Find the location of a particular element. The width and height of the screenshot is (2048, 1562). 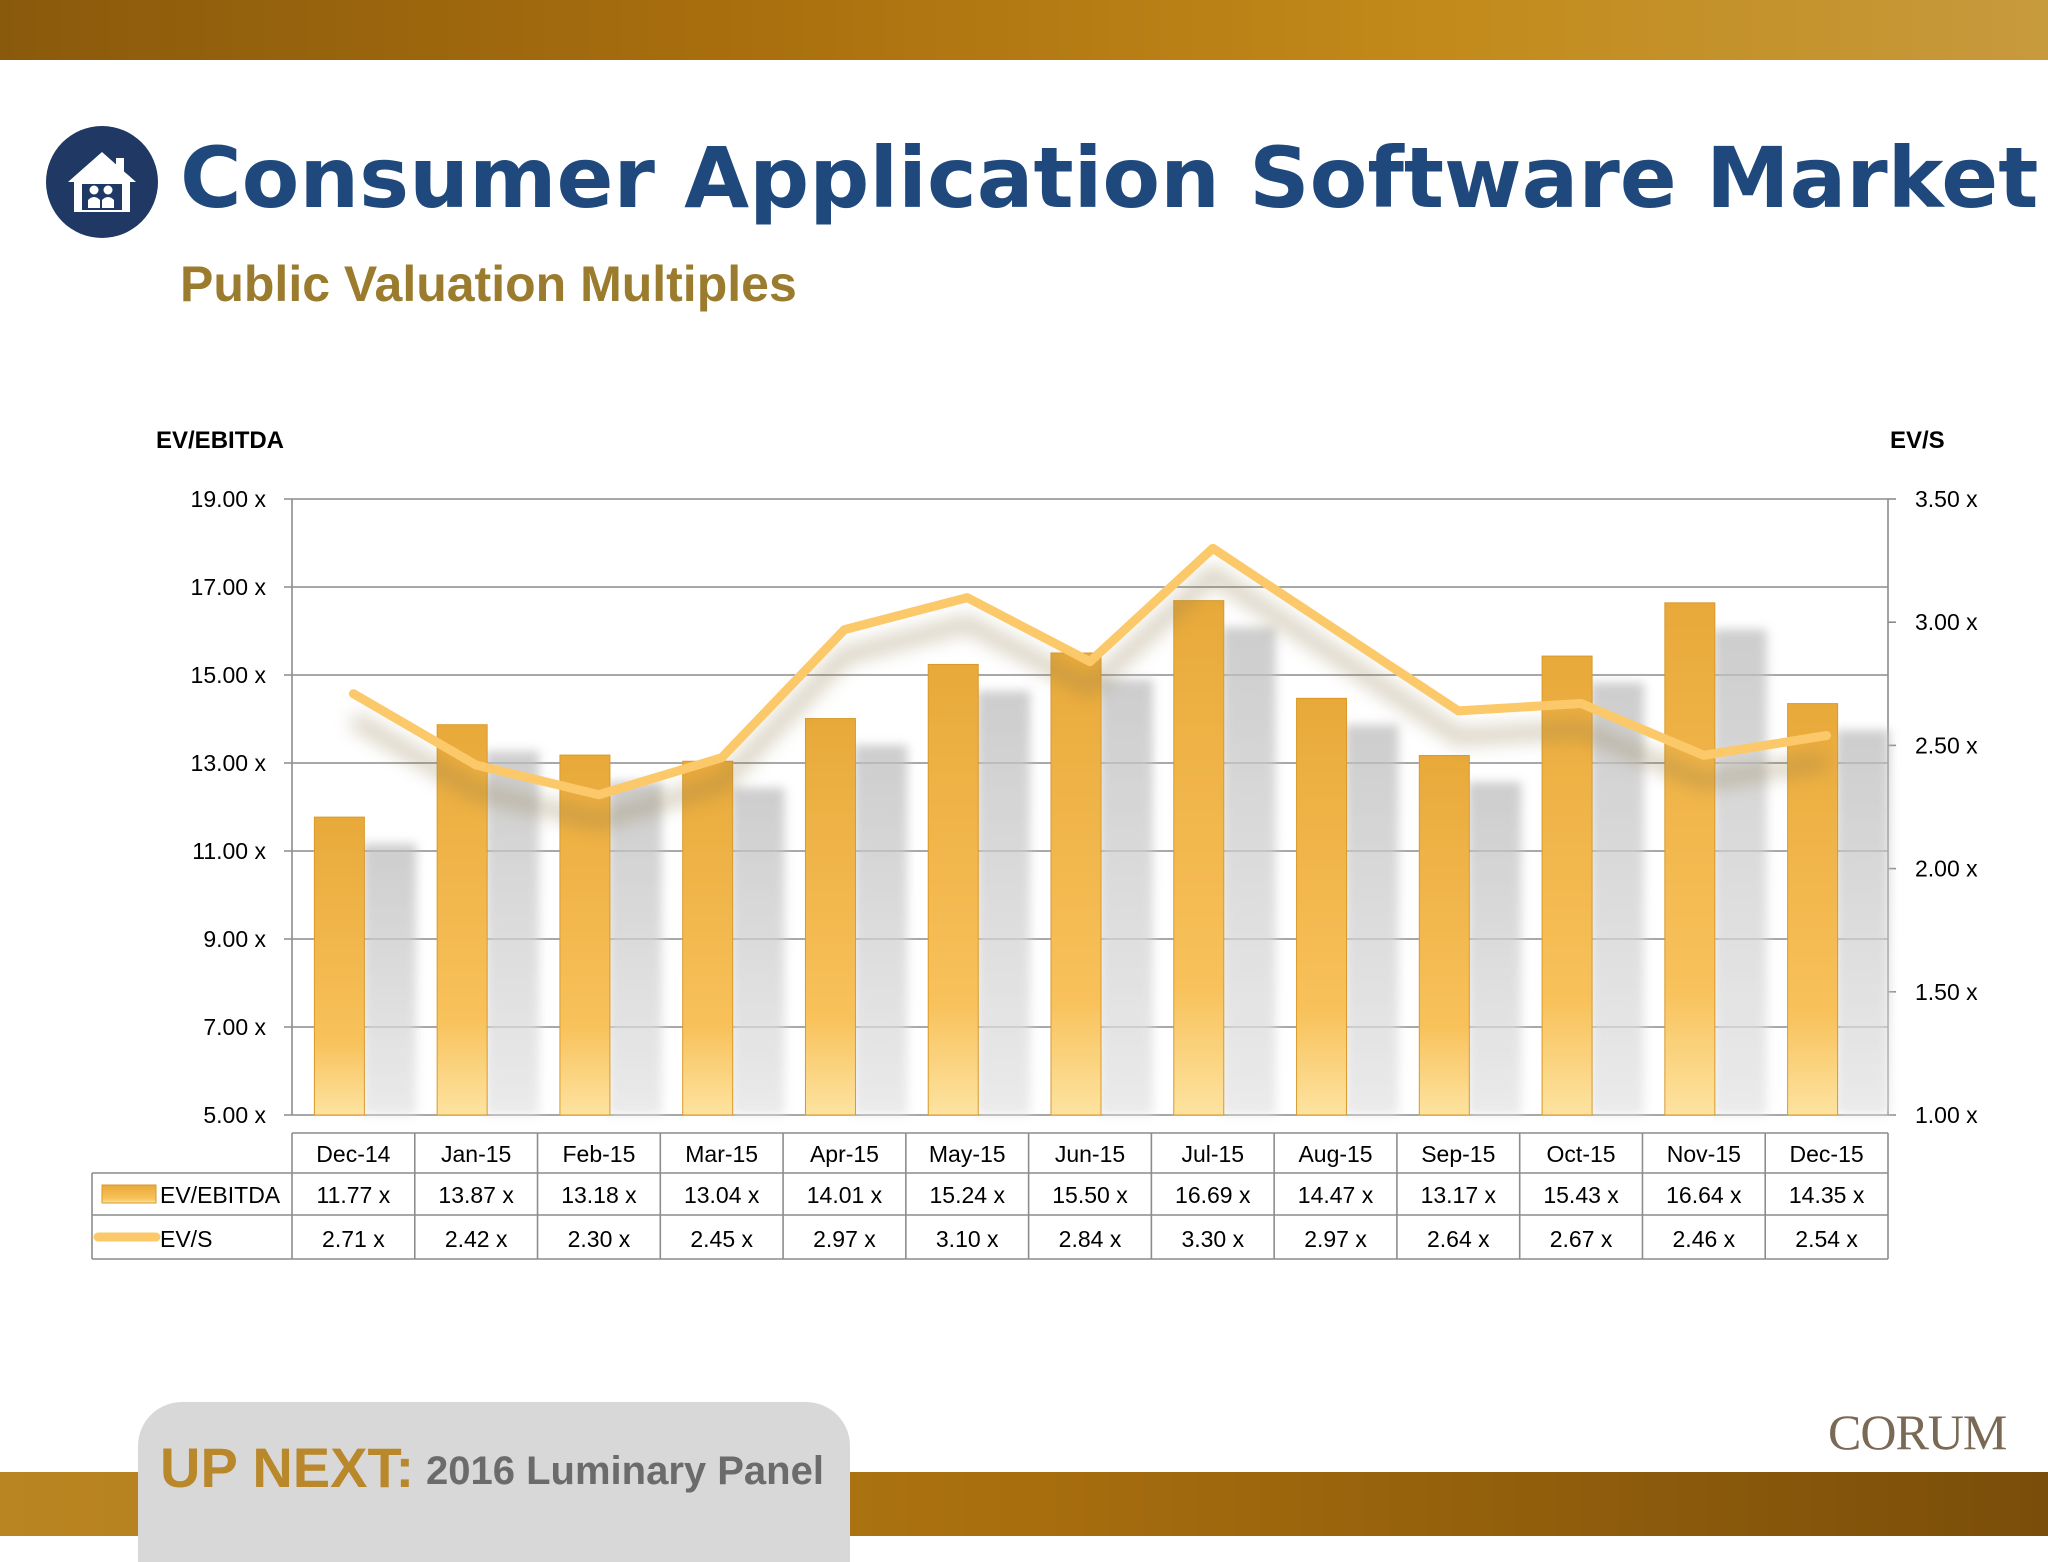

page-title: Consumer Application Software Market is located at coordinates (1109, 178).